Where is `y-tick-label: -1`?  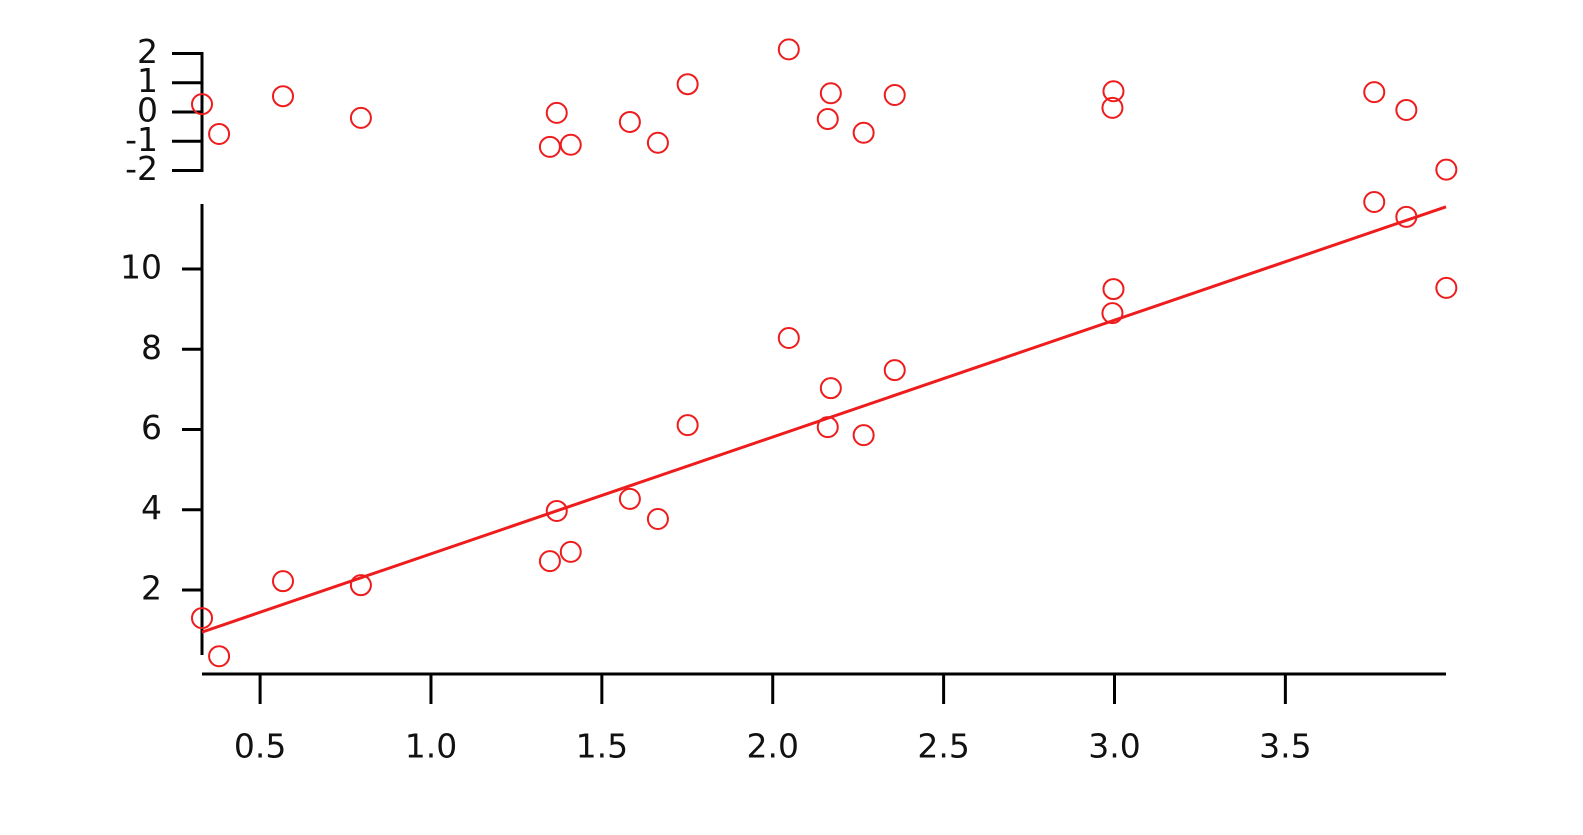 y-tick-label: -1 is located at coordinates (141, 139).